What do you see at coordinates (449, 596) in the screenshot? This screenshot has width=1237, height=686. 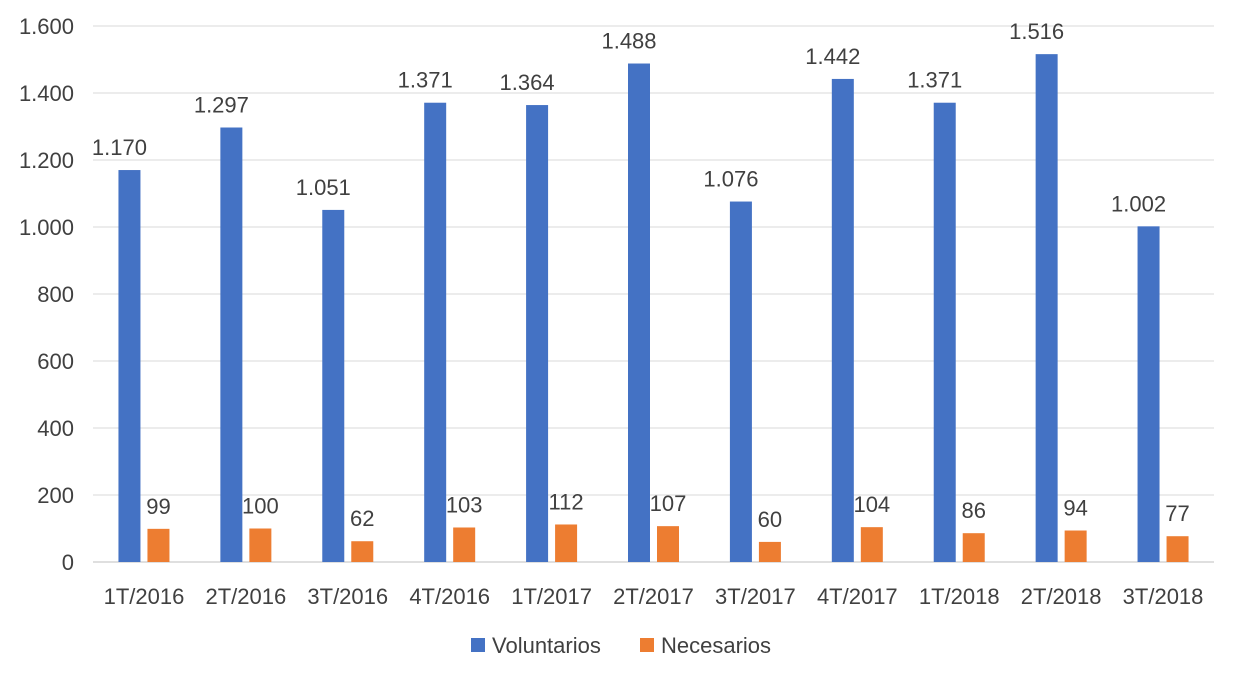 I see `x-tick-label: 4T/2016` at bounding box center [449, 596].